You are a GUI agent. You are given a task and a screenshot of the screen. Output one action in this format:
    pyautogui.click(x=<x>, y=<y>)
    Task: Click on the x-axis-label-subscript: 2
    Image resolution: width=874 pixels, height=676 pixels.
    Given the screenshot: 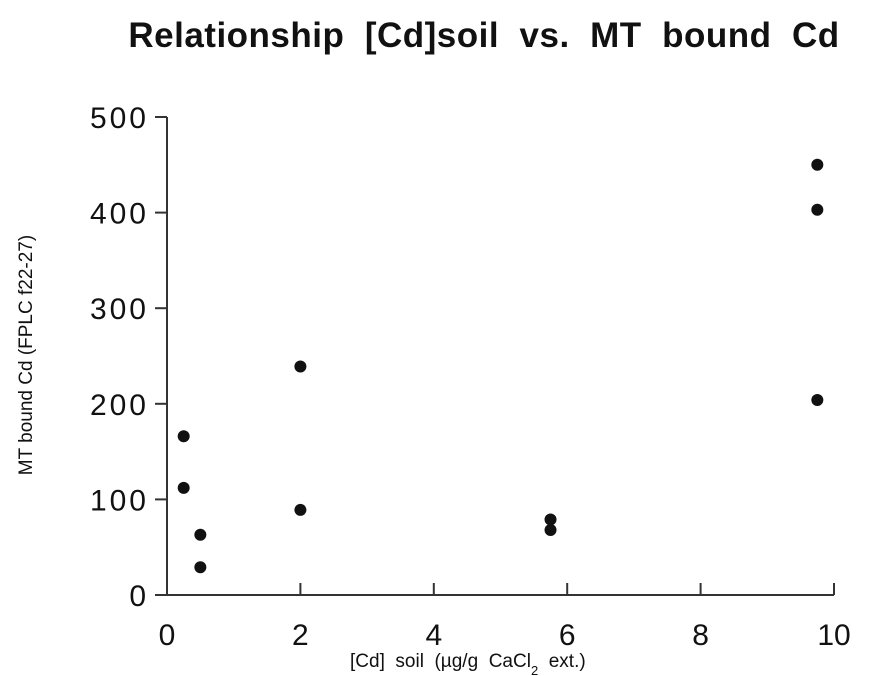 What is the action you would take?
    pyautogui.click(x=534, y=669)
    